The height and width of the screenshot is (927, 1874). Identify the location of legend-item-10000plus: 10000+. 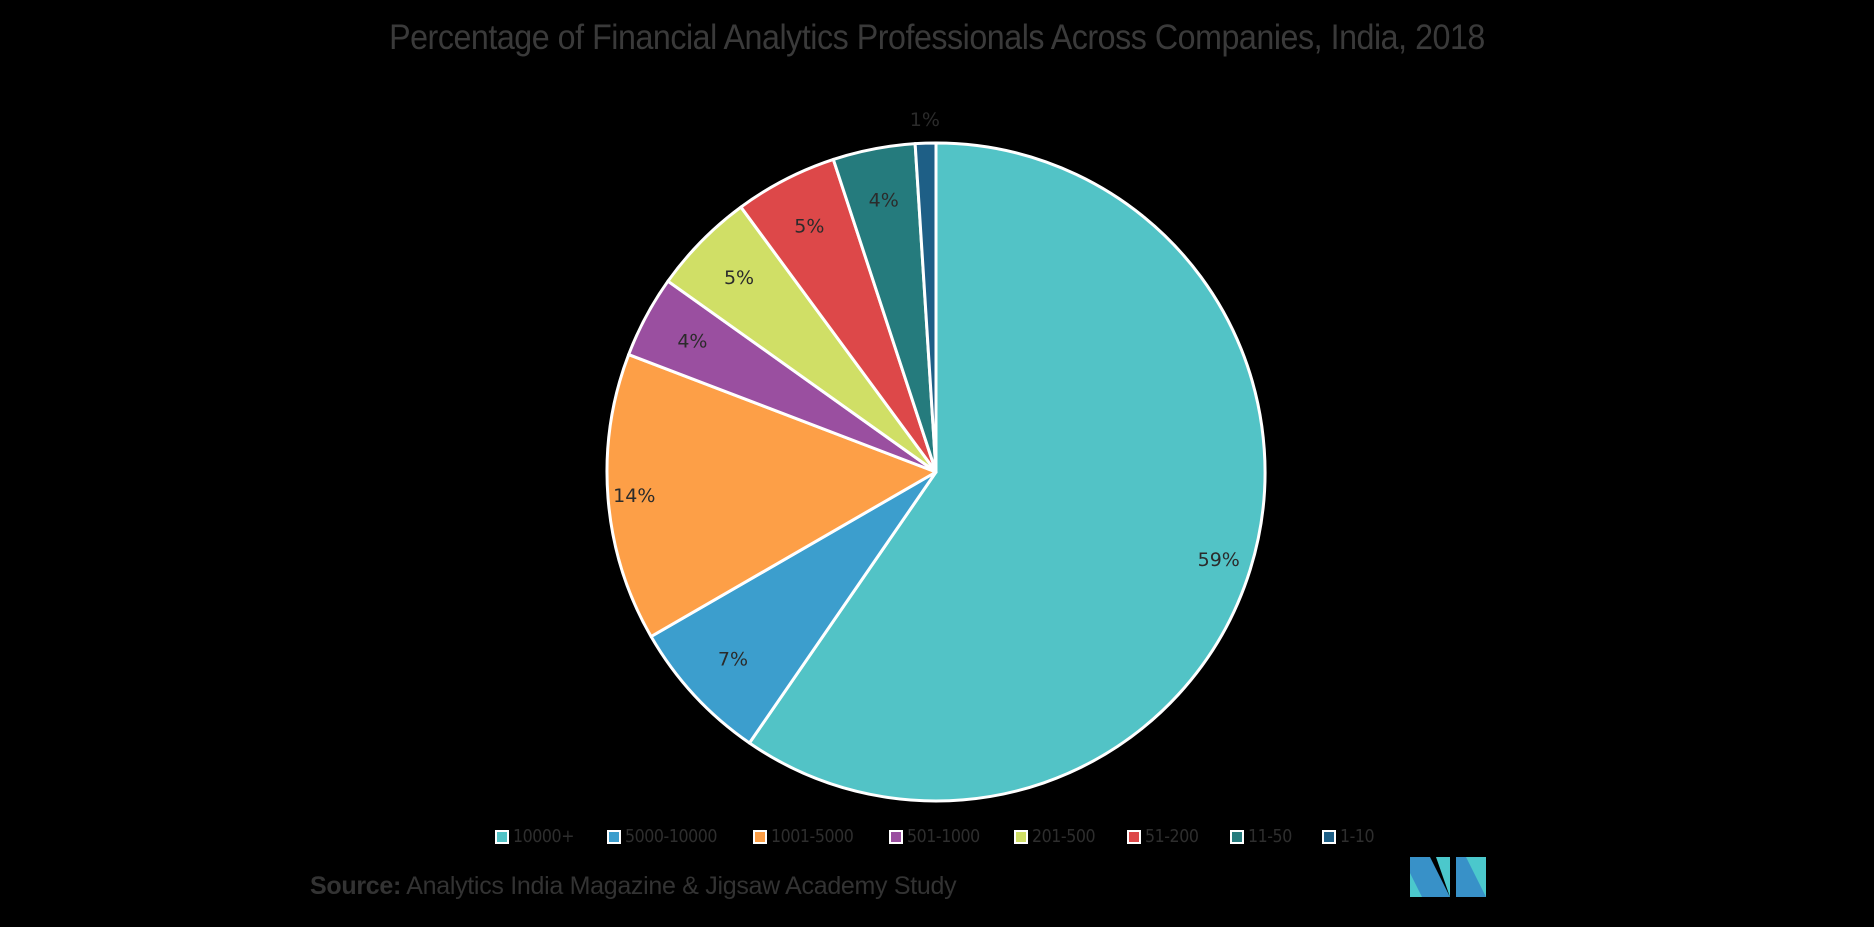
(538, 836).